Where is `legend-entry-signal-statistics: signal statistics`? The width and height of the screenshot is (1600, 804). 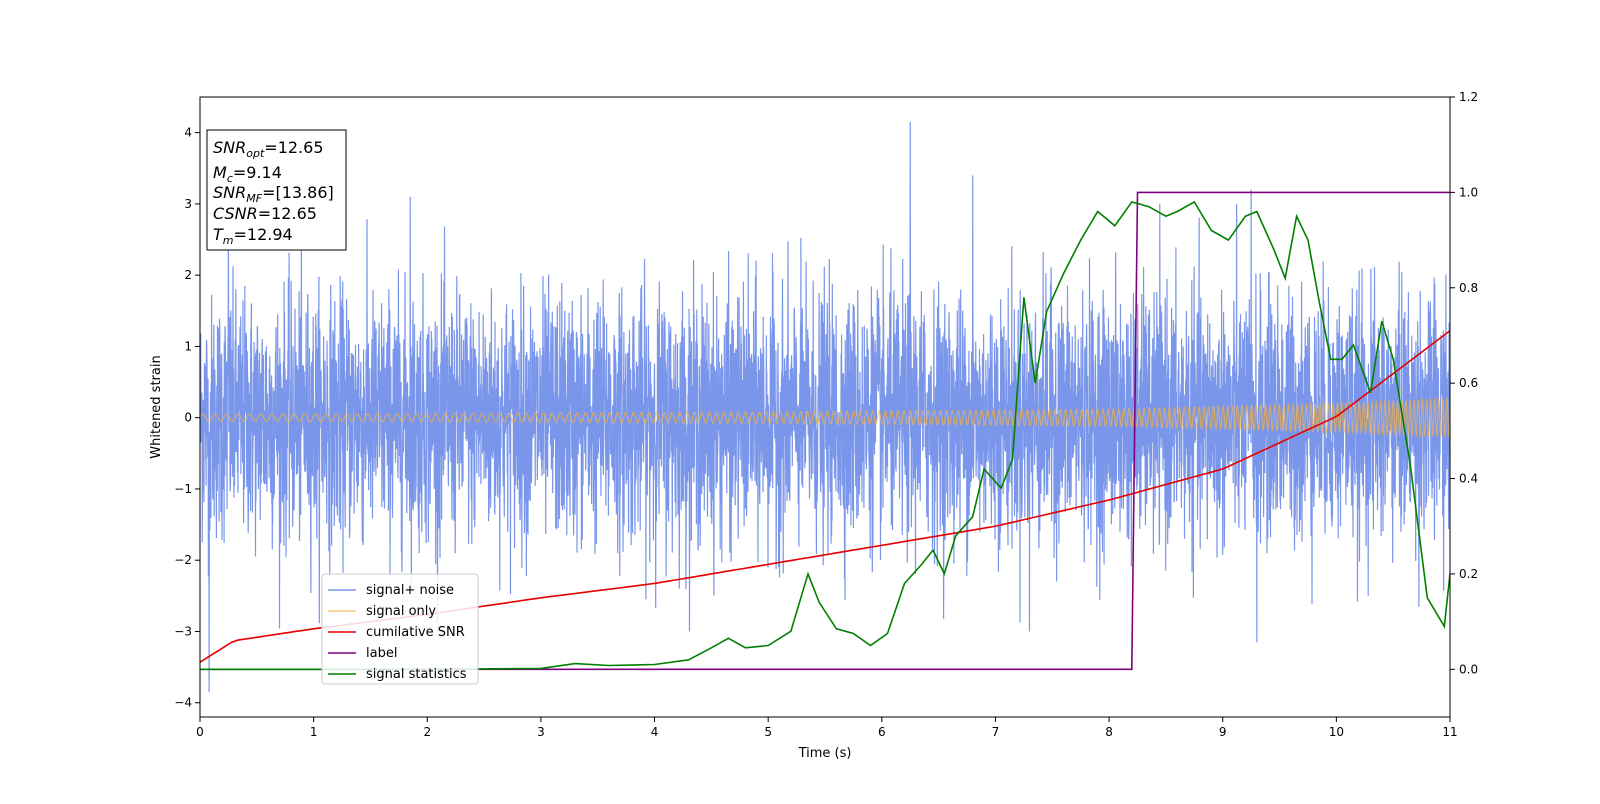 legend-entry-signal-statistics: signal statistics is located at coordinates (397, 674).